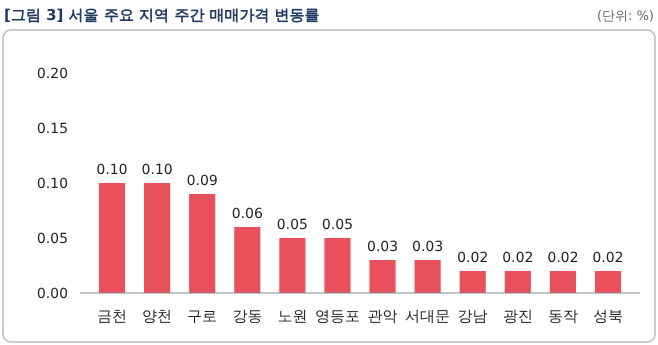  Describe the element at coordinates (517, 316) in the screenshot. I see `x-tick-label: 광진` at that location.